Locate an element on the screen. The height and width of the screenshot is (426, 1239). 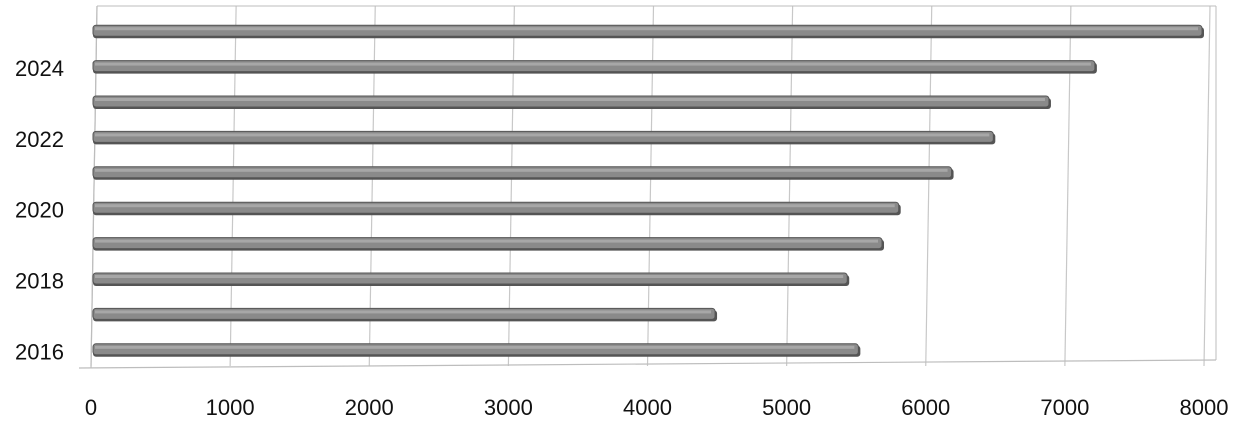
bar-2016 is located at coordinates (476, 350).